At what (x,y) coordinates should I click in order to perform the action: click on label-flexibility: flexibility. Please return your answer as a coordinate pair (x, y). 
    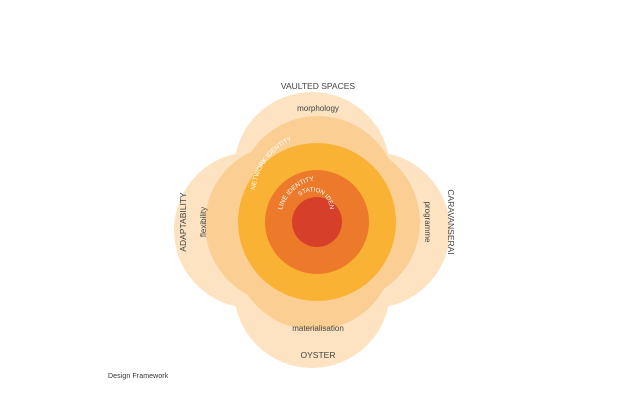
    Looking at the image, I should click on (203, 222).